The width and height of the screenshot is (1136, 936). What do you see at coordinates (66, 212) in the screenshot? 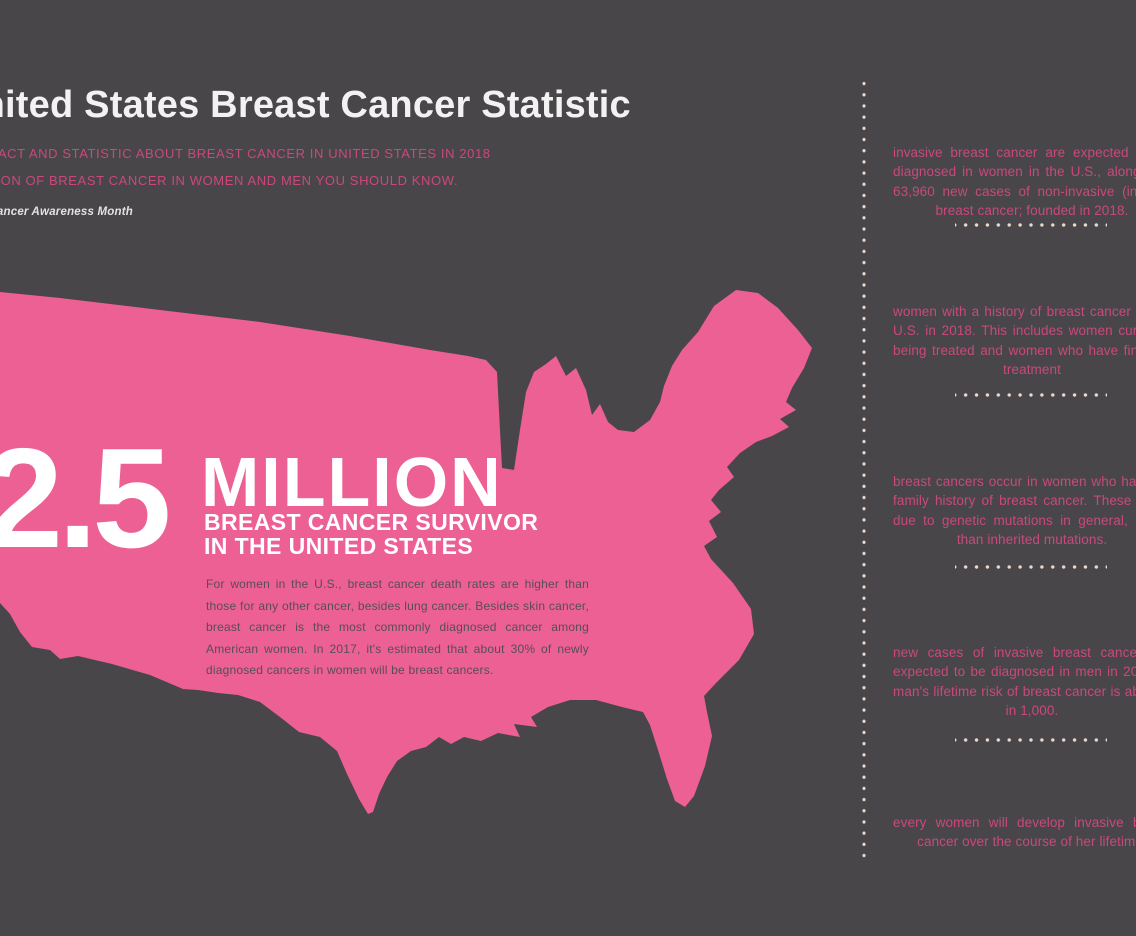
I see `awareness-month-tagline: Breast Cancer Awareness Month` at bounding box center [66, 212].